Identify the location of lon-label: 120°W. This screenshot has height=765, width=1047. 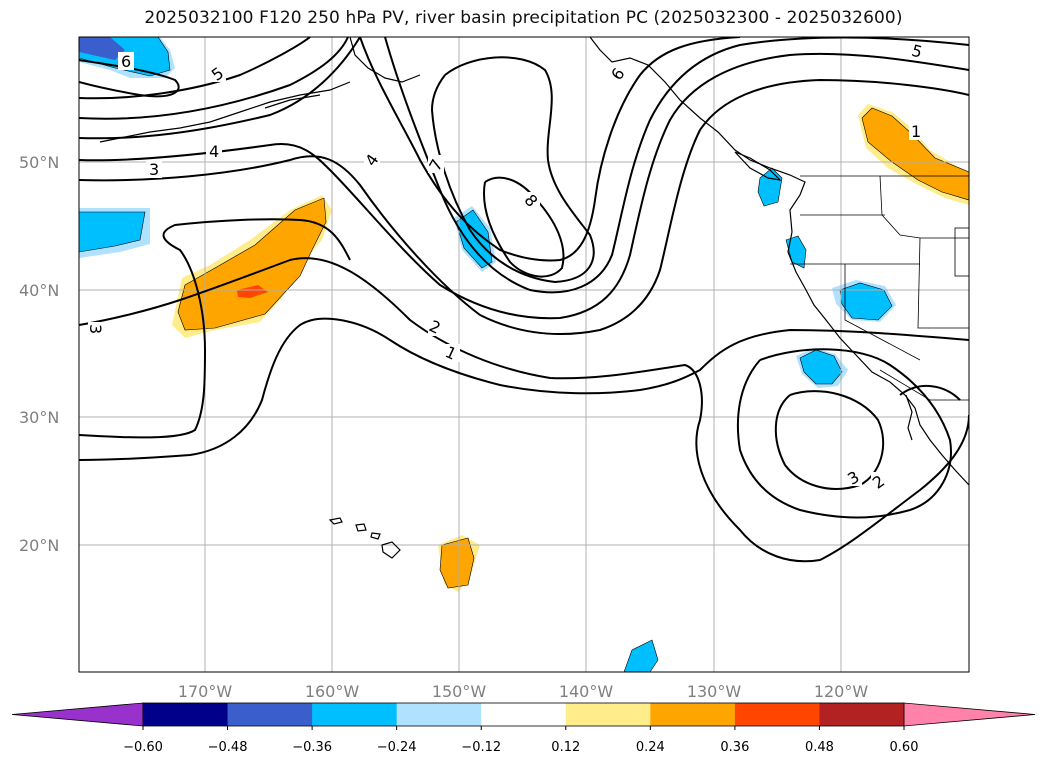
(841, 691).